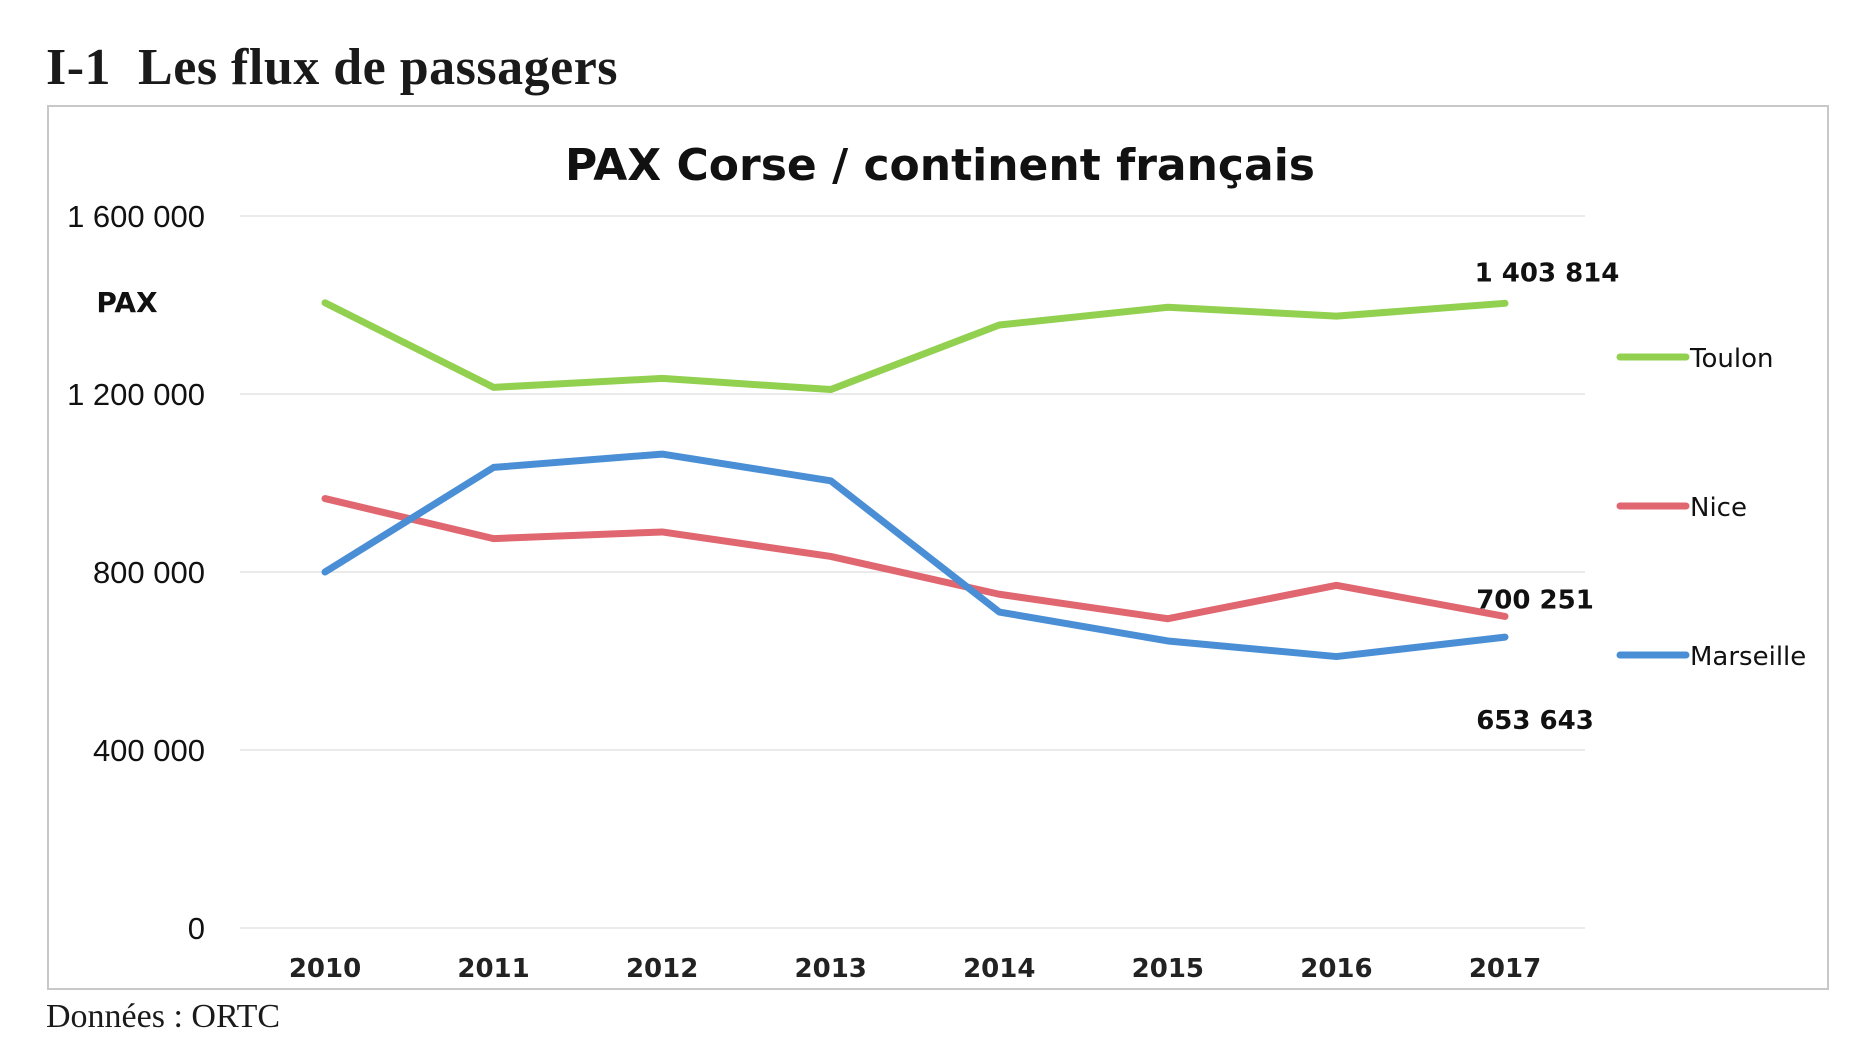 This screenshot has width=1865, height=1064. What do you see at coordinates (332, 67) in the screenshot?
I see `page-heading: I-1 Les flux de passagers` at bounding box center [332, 67].